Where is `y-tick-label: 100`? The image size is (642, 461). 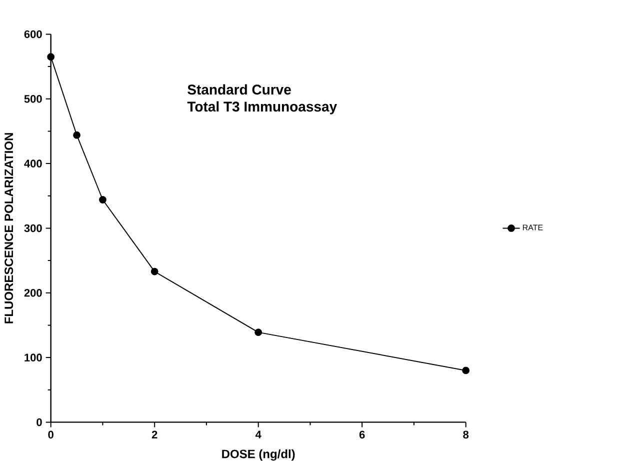 y-tick-label: 100 is located at coordinates (33, 358).